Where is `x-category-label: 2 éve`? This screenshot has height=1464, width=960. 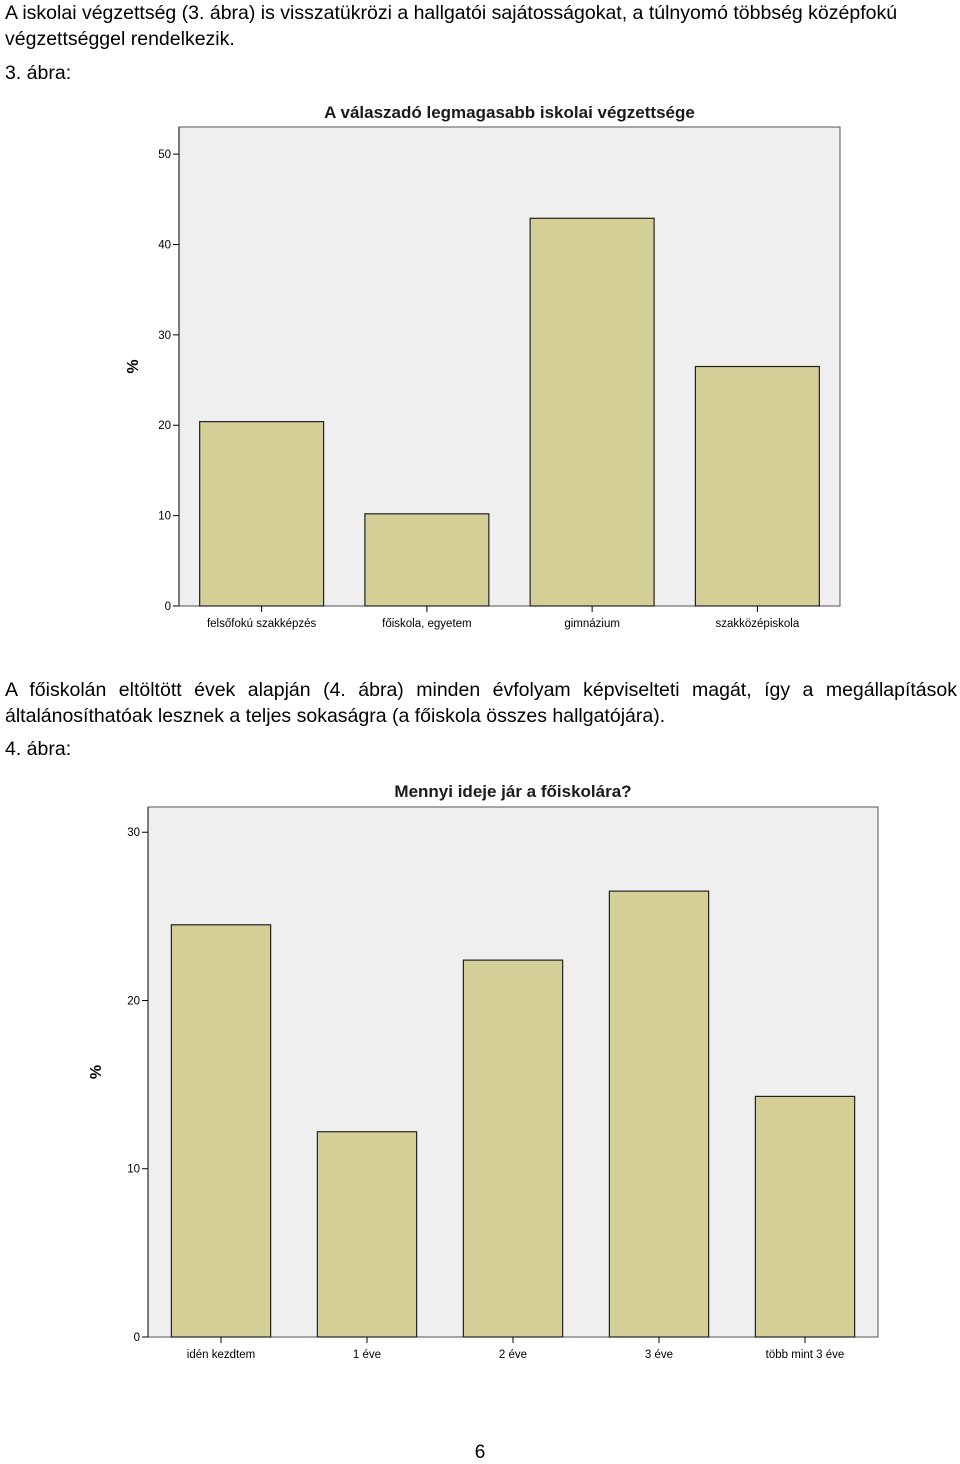 x-category-label: 2 éve is located at coordinates (513, 1355).